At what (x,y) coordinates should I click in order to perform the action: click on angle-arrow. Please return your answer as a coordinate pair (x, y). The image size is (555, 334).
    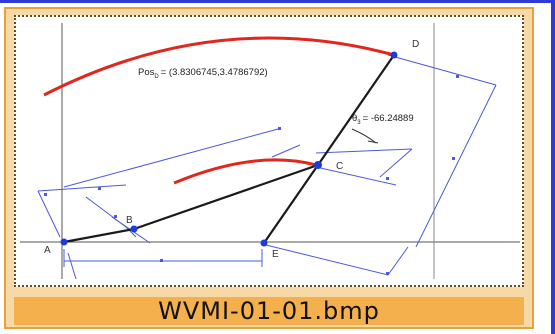
    Looking at the image, I should click on (373, 142).